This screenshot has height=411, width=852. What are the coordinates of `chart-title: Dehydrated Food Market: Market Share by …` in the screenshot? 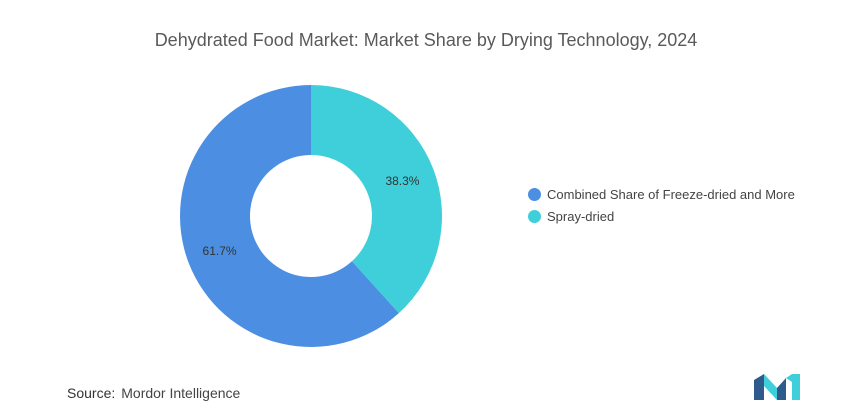 It's located at (426, 40).